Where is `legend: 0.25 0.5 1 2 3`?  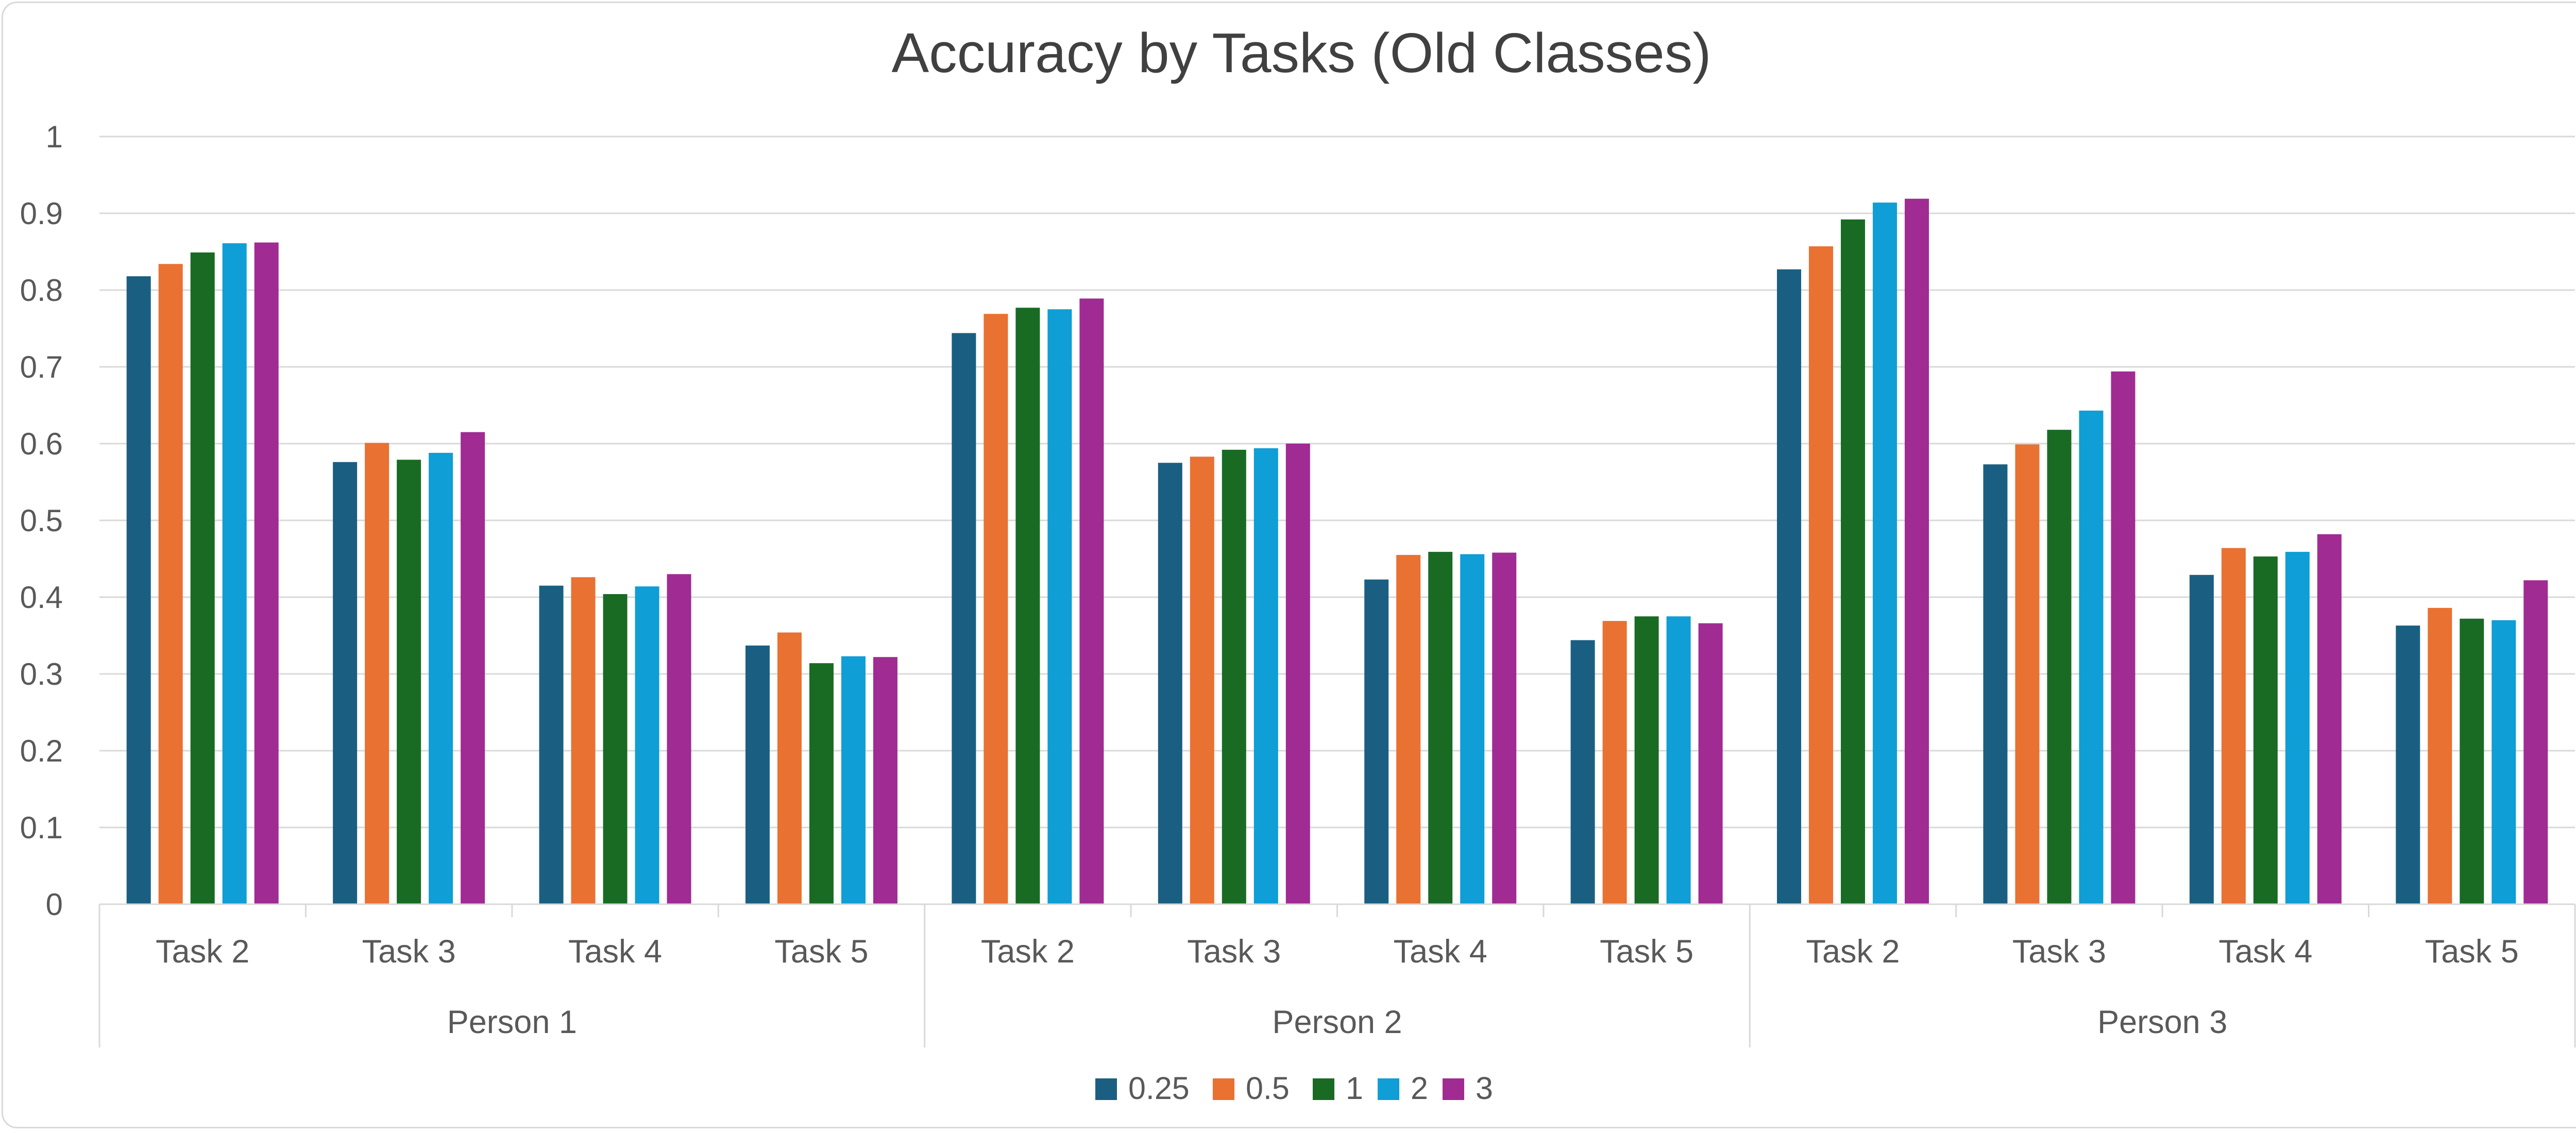
legend: 0.25 0.5 1 2 3 is located at coordinates (1294, 1088).